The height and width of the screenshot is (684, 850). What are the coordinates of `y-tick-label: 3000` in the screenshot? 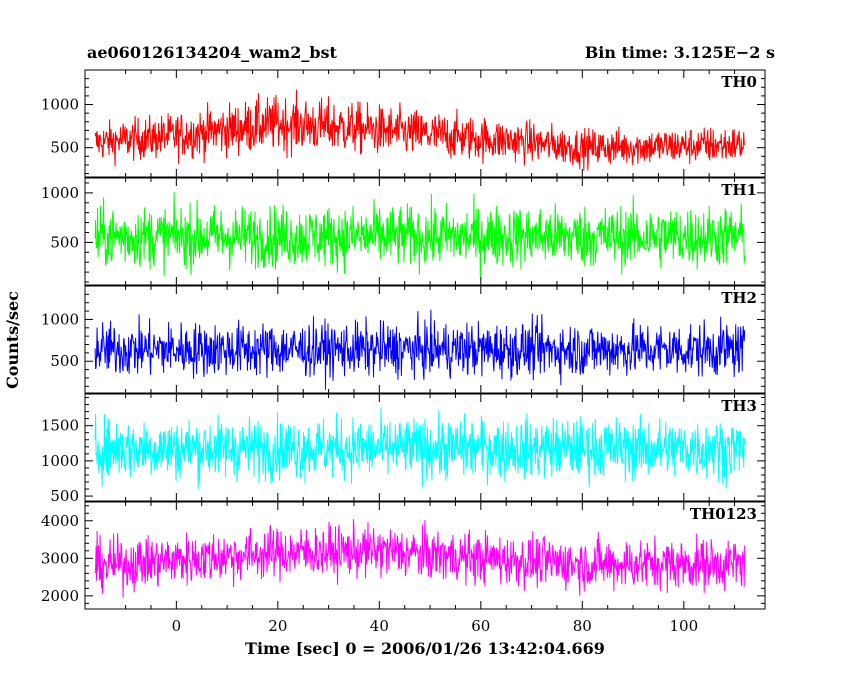 It's located at (60, 558).